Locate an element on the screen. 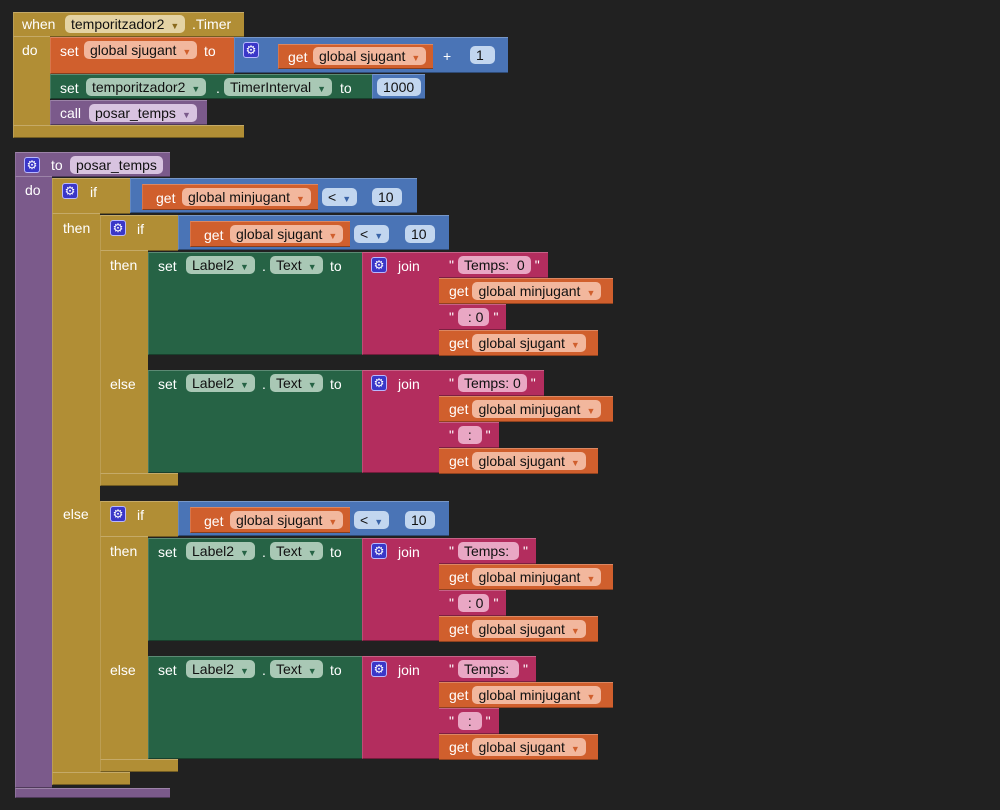 This screenshot has height=810, width=1000. number-field: 1 is located at coordinates (482, 55).